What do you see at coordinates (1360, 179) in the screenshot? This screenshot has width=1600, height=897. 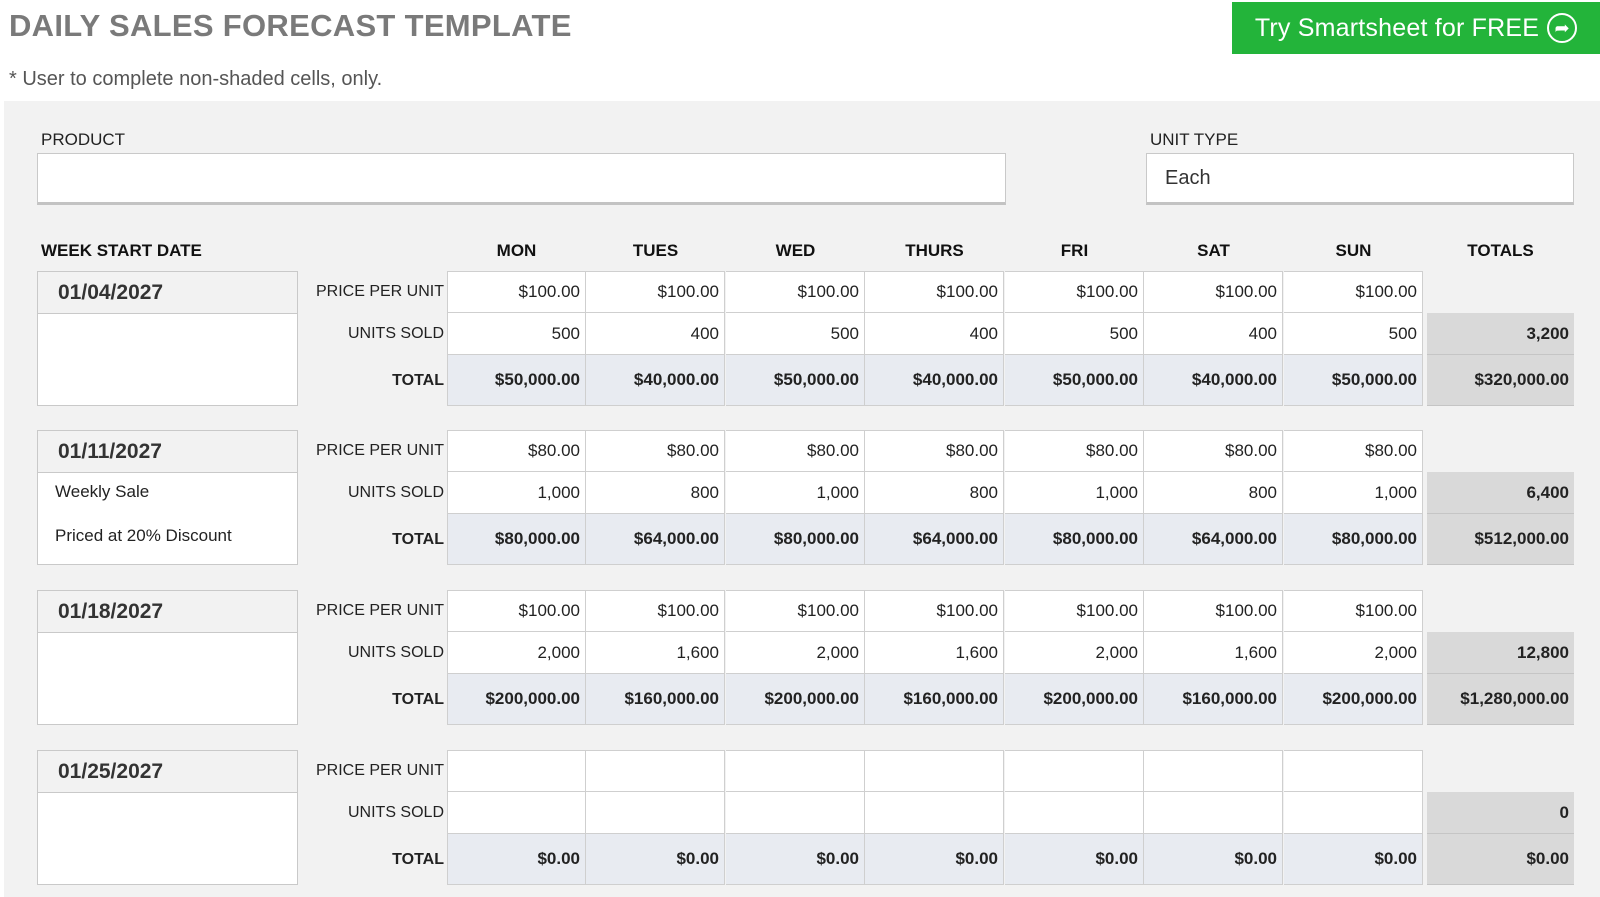 I see `unit-type-input: Each` at bounding box center [1360, 179].